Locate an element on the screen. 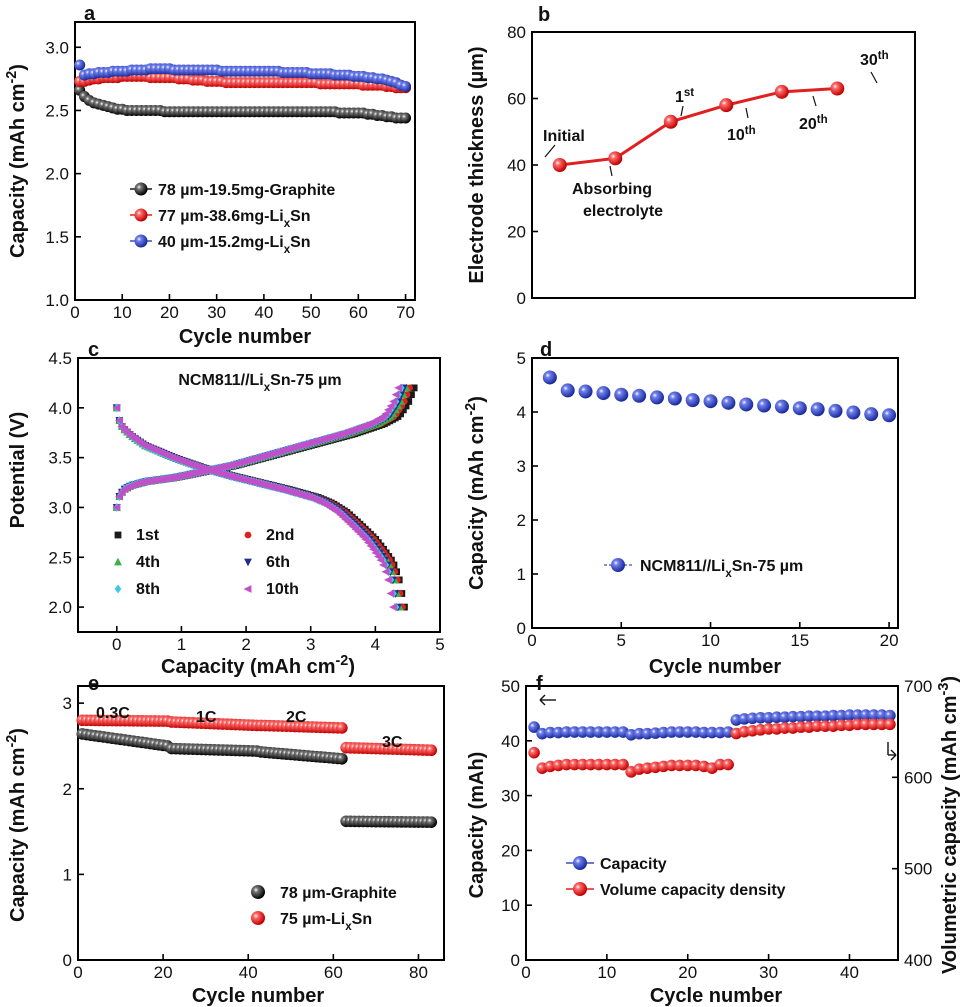 Image resolution: width=969 pixels, height=1007 pixels. y2-tick-label: 600 is located at coordinates (918, 777).